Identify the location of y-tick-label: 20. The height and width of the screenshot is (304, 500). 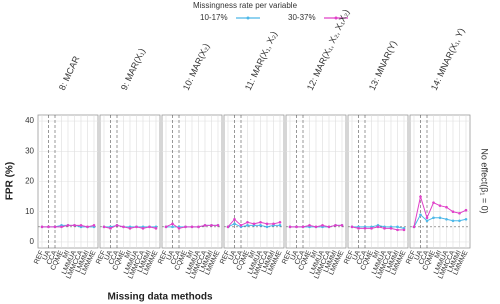
(29, 181).